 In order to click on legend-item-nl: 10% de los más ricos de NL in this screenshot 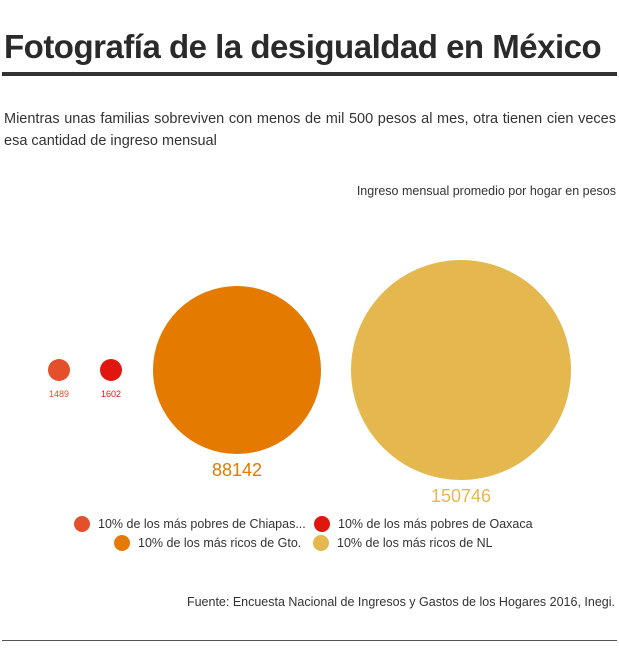, I will do `click(403, 543)`.